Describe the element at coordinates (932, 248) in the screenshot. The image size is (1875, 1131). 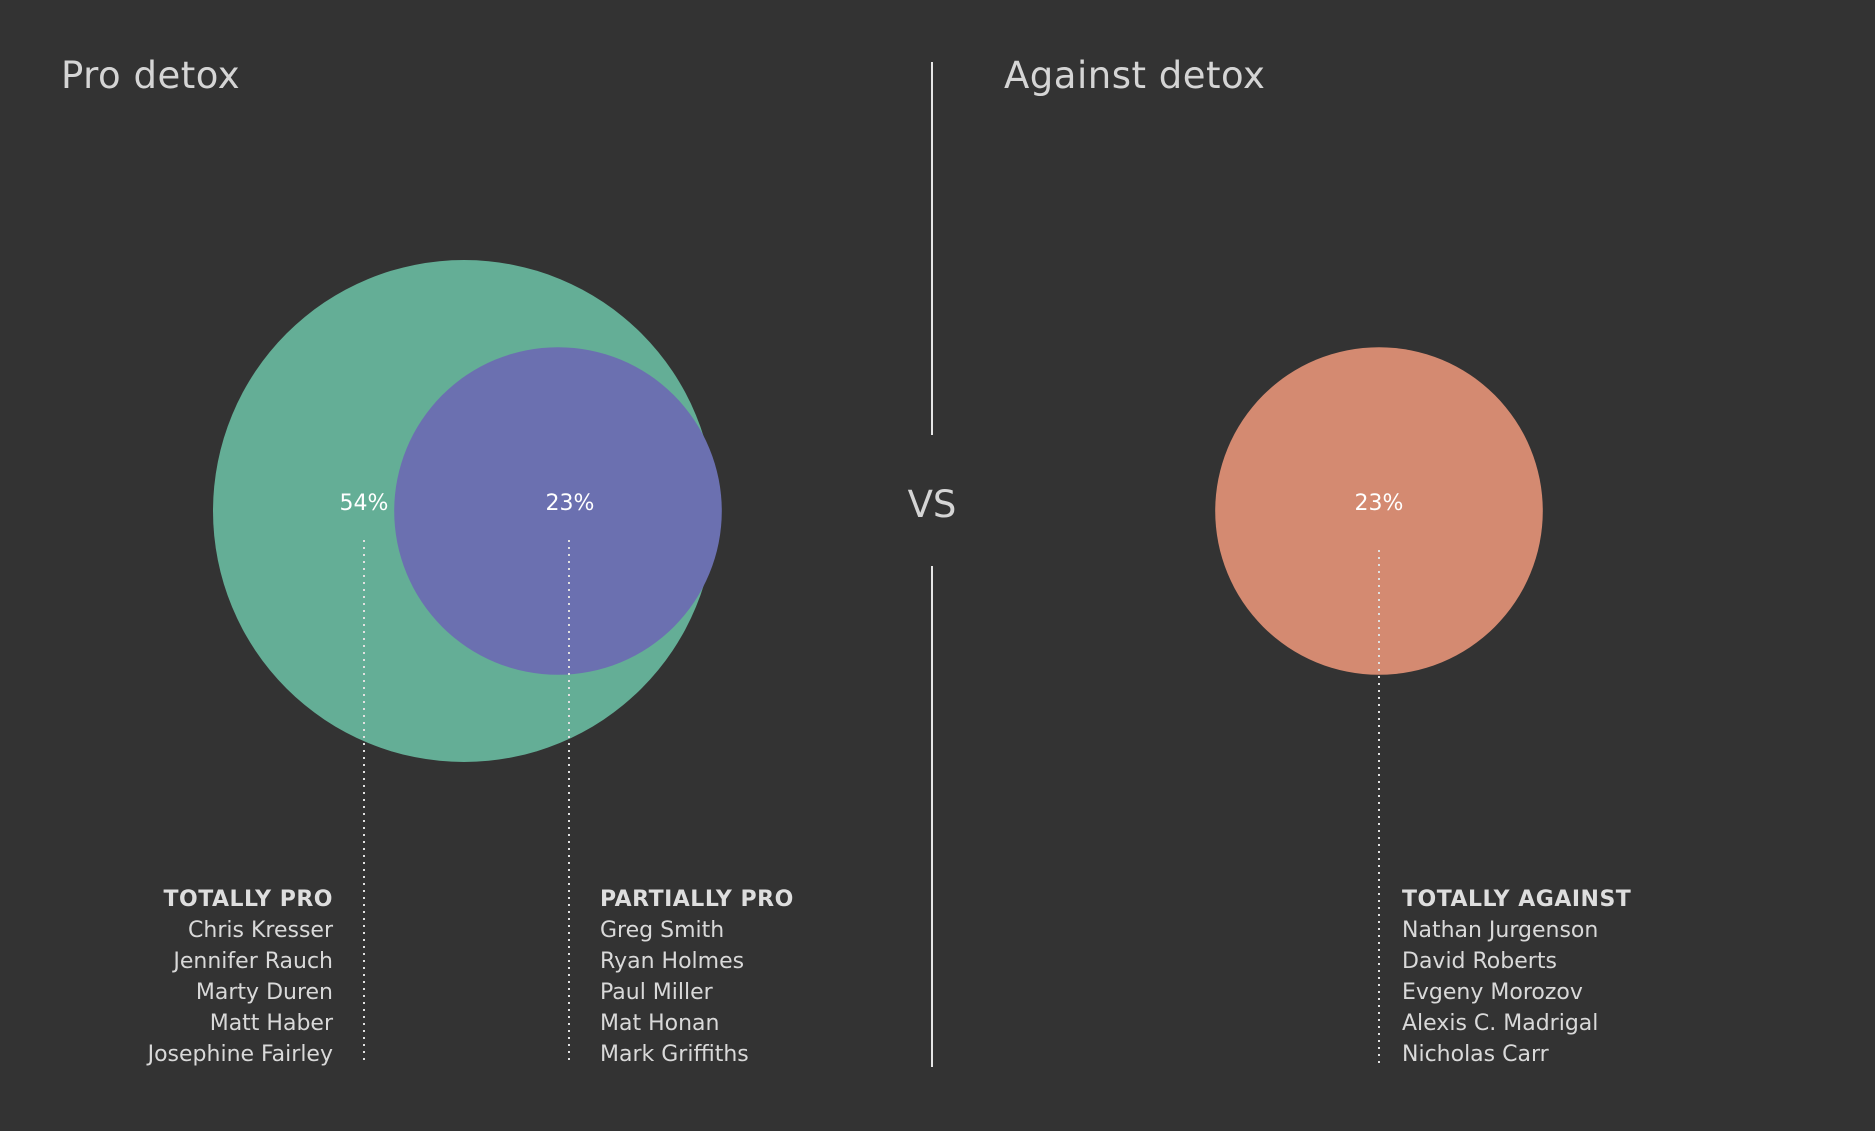
I see `center-divider-top` at that location.